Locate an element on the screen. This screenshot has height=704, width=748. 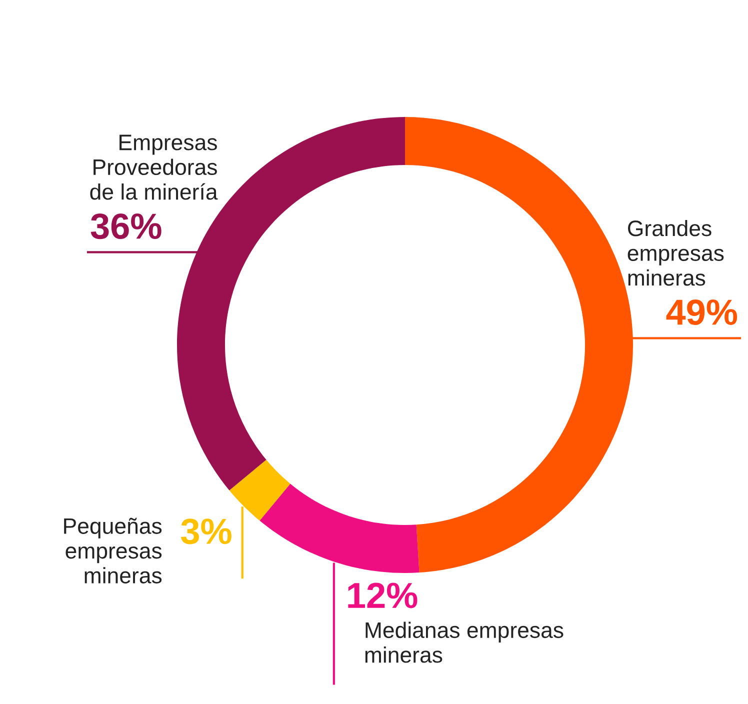
data-label: 3% is located at coordinates (206, 531).